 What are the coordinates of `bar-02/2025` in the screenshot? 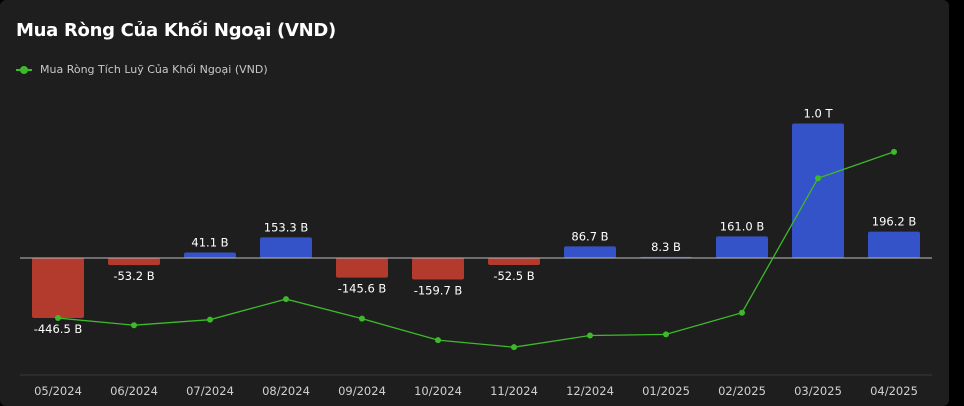 It's located at (742, 247).